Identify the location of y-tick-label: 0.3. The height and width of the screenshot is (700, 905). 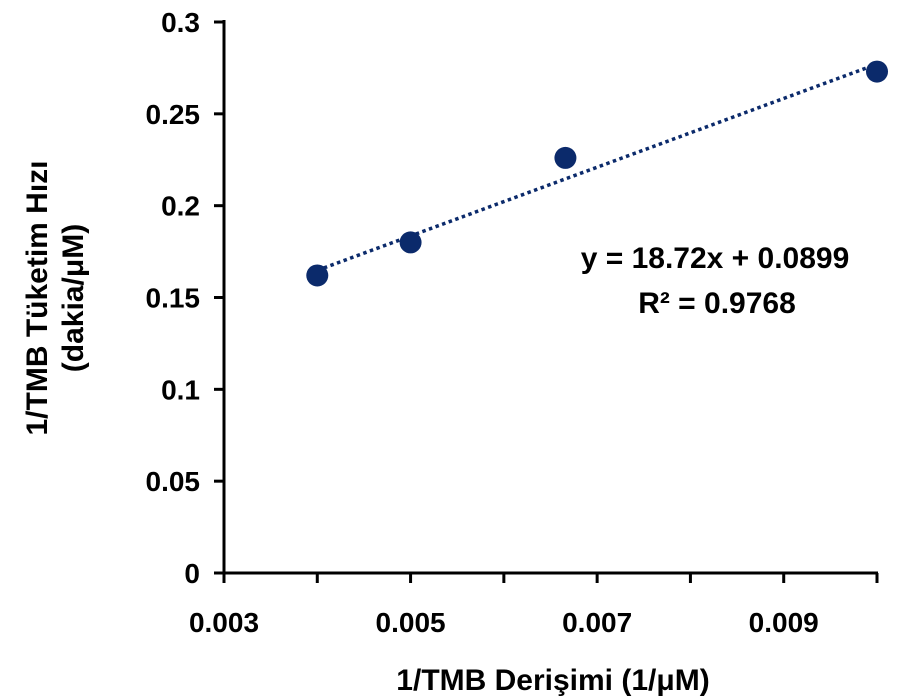
(180, 22).